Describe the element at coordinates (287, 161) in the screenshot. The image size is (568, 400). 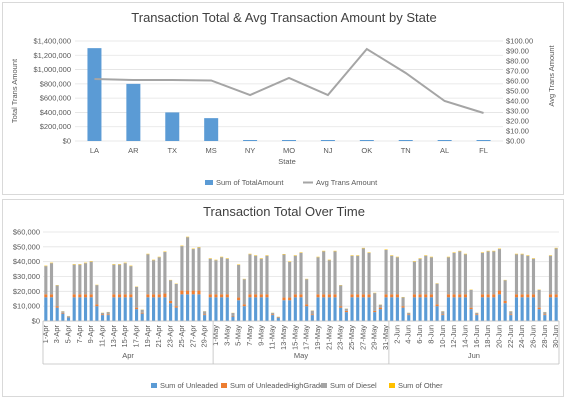
I see `state-chart-xlabel: State` at that location.